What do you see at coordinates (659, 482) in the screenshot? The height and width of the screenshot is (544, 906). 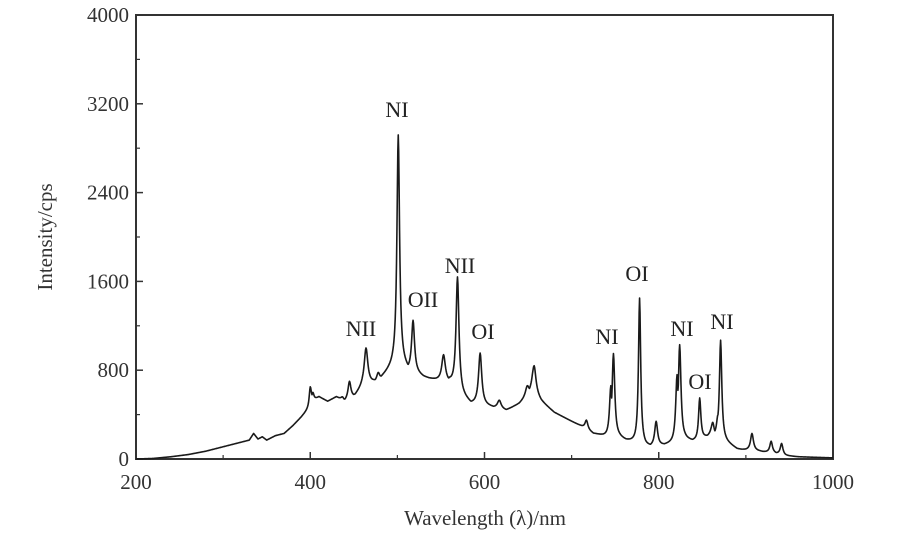 I see `x-tick-label: 800` at bounding box center [659, 482].